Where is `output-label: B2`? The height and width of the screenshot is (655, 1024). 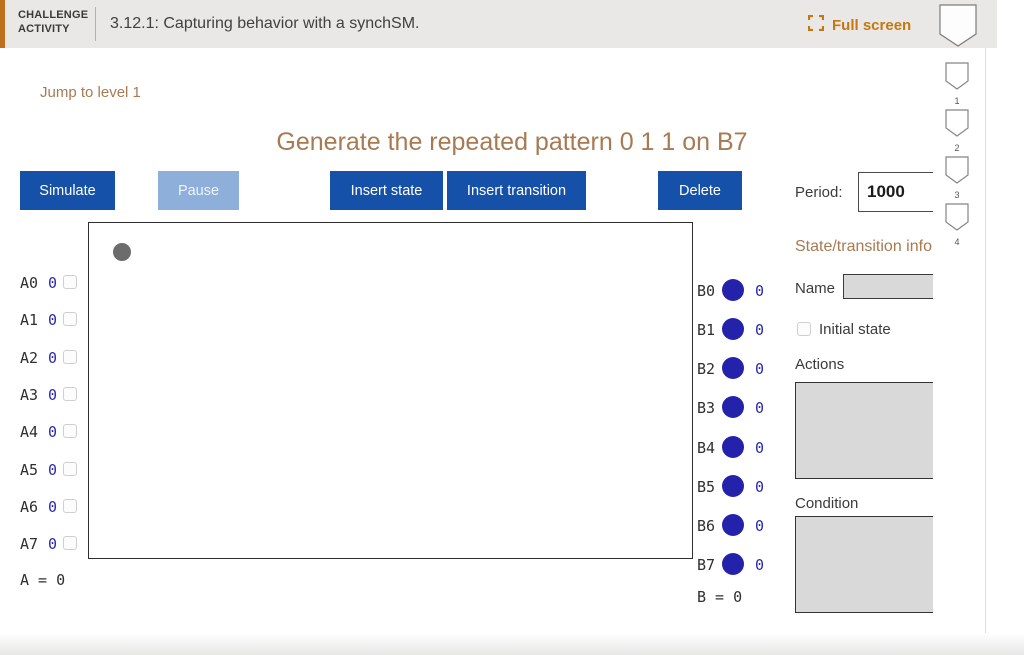
output-label: B2 is located at coordinates (706, 369).